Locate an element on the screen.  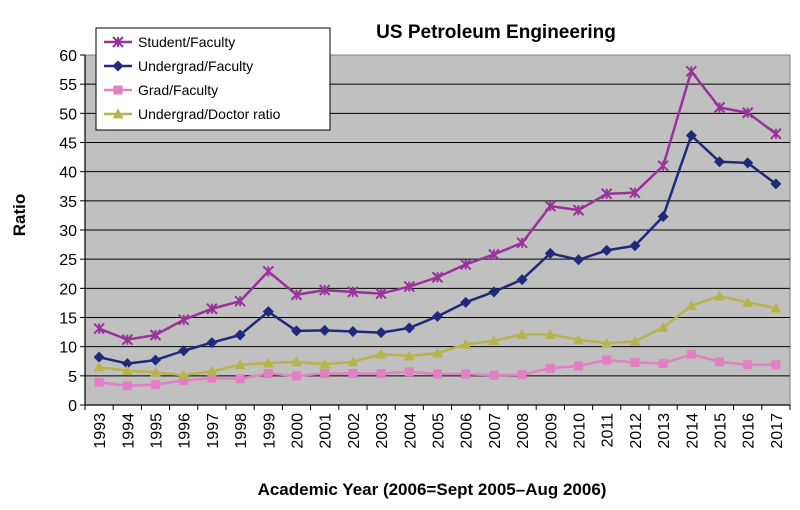
x-tick-label: 2017 is located at coordinates (777, 431).